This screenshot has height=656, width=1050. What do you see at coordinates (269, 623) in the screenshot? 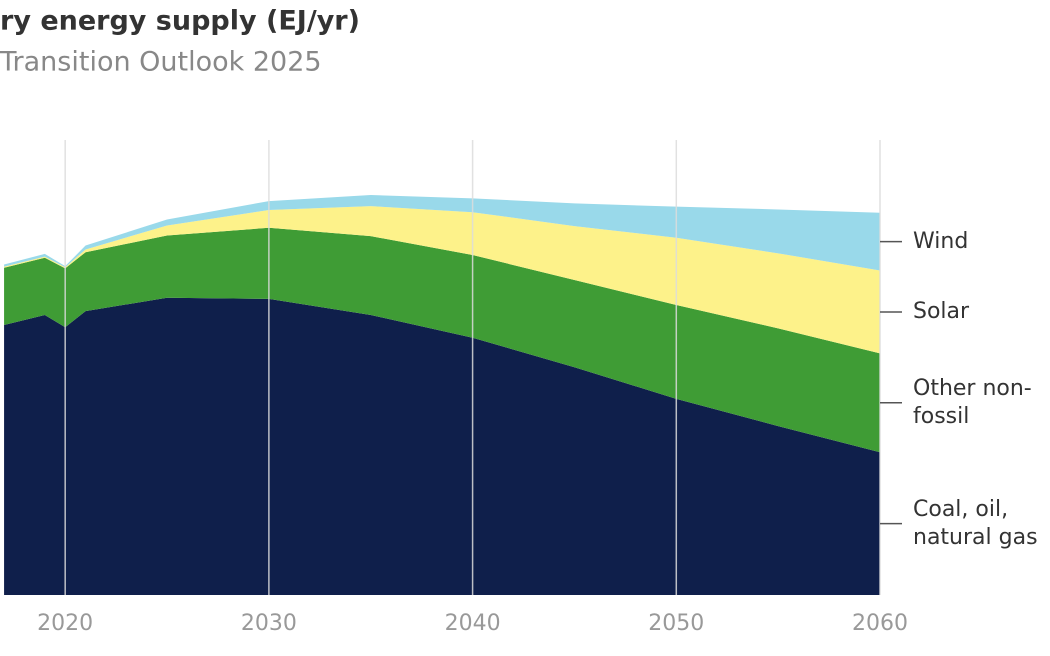
I see `x-tick-label: 2030` at bounding box center [269, 623].